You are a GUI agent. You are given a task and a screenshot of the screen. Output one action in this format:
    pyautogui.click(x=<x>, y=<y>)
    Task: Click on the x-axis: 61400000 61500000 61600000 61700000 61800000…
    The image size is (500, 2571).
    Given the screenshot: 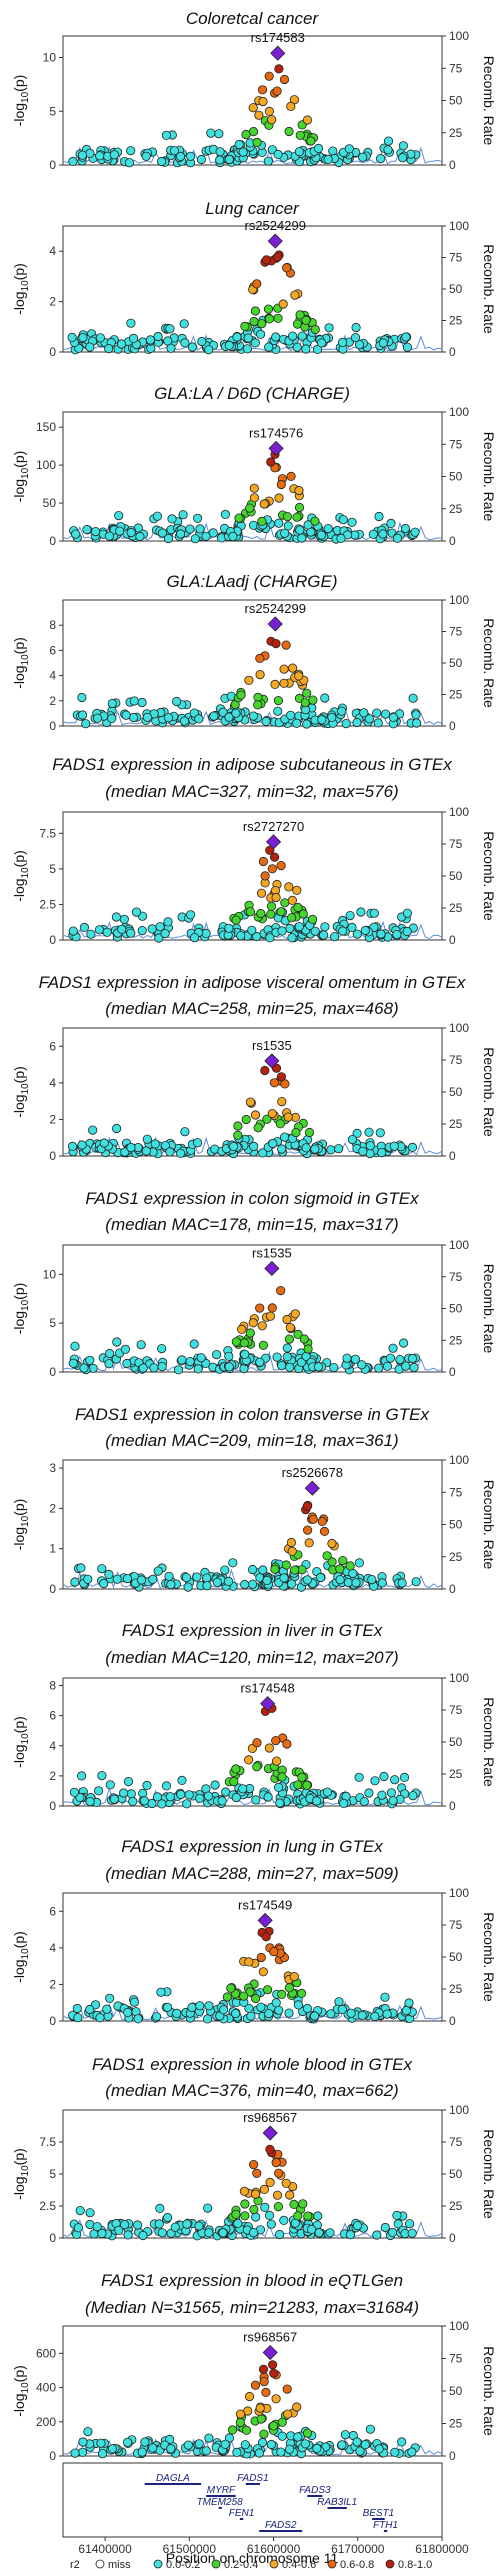 What is the action you would take?
    pyautogui.click(x=273, y=2551)
    